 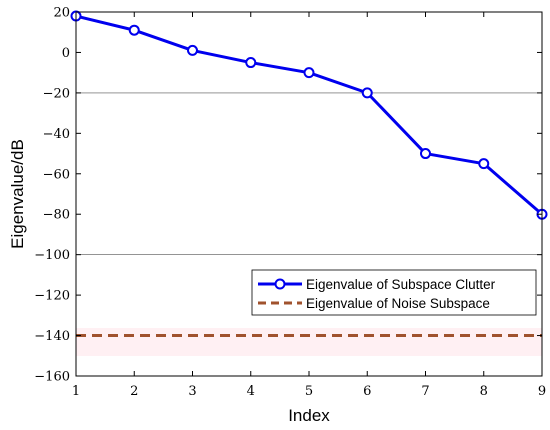 I want to click on legend-label-noise: Eigenvalue of Noise Subspace, so click(x=398, y=303).